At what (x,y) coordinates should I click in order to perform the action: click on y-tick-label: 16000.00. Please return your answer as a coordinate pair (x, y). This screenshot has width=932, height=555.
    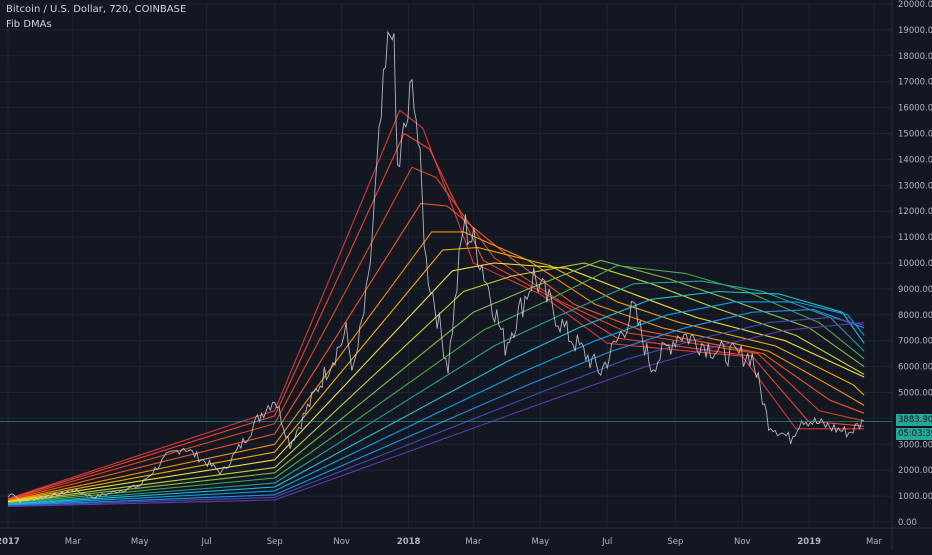
    Looking at the image, I should click on (915, 109).